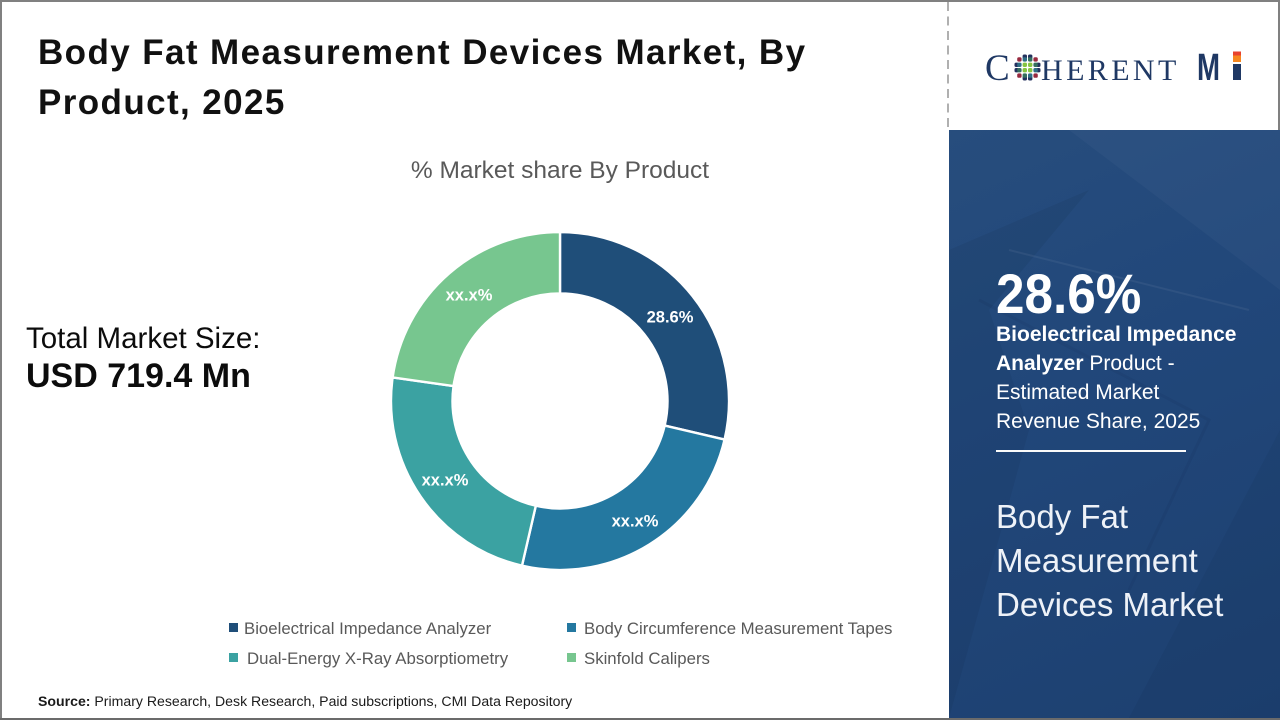 This screenshot has width=1280, height=720. Describe the element at coordinates (1110, 70) in the screenshot. I see `svg-text: HERENT` at that location.